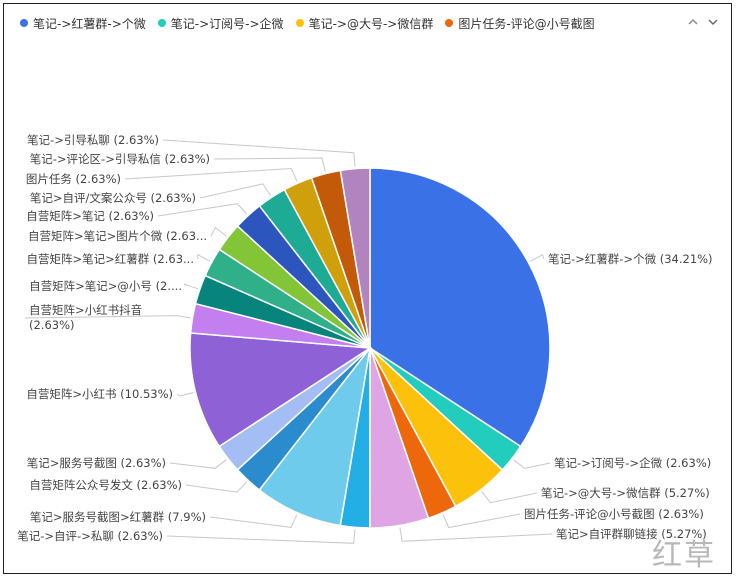 This screenshot has width=737, height=579. Describe the element at coordinates (90, 536) in the screenshot. I see `slice-label: 笔记->自评->私聊 (2.63%)` at that location.